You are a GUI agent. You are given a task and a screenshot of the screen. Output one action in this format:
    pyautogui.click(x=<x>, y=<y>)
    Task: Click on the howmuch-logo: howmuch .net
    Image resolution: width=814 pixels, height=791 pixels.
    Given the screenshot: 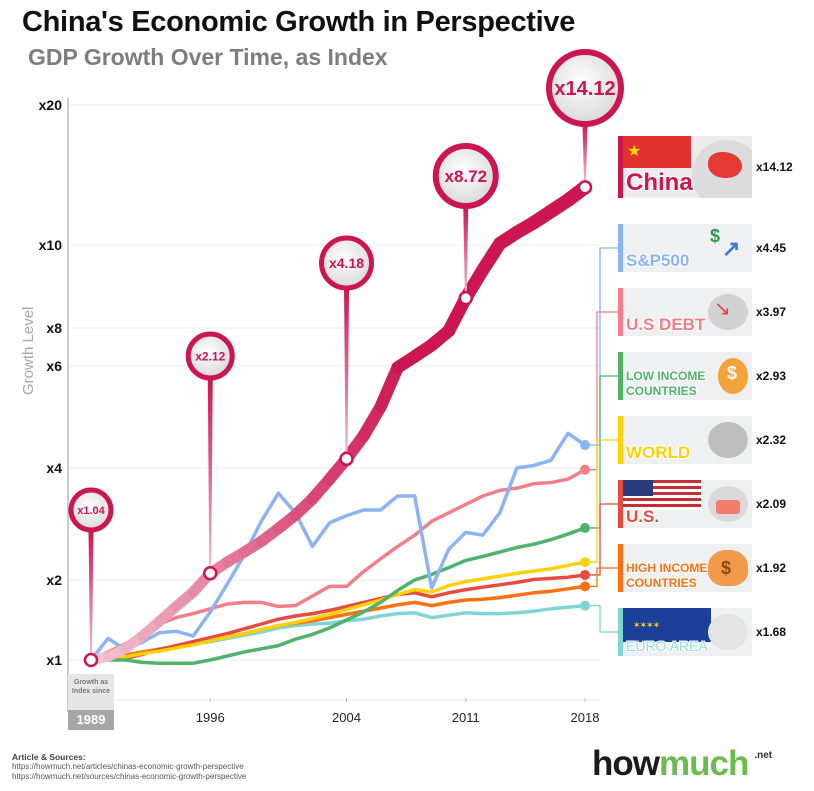 What is the action you would take?
    pyautogui.click(x=682, y=764)
    